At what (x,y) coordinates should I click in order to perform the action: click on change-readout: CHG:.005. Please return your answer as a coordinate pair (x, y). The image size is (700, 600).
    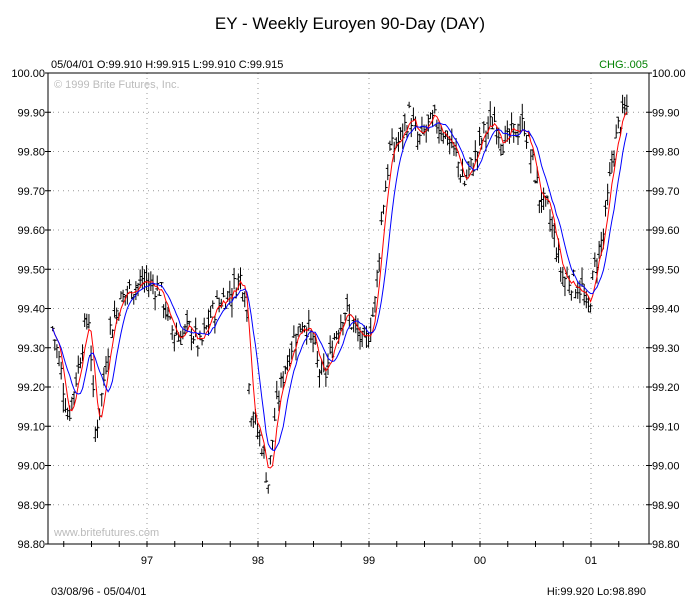
    Looking at the image, I should click on (623, 65).